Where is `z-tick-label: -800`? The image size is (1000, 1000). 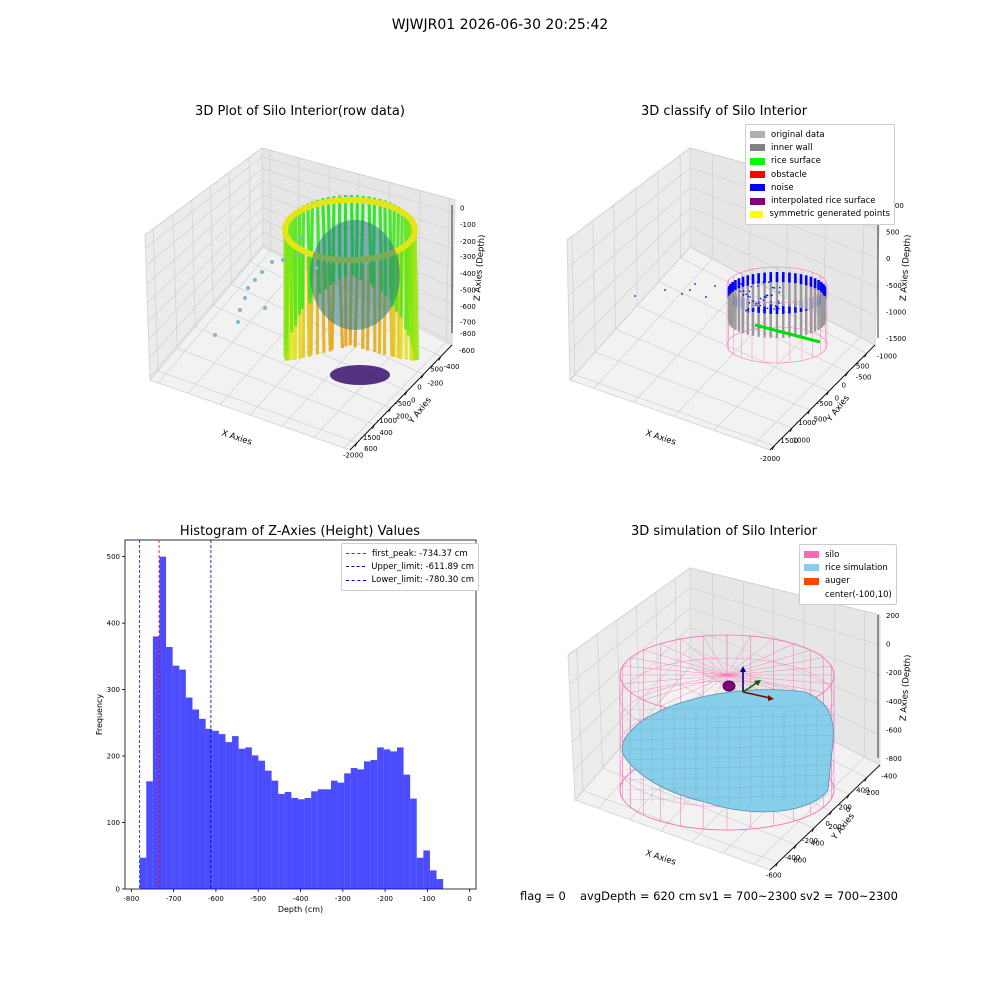
z-tick-label: -800 is located at coordinates (468, 334).